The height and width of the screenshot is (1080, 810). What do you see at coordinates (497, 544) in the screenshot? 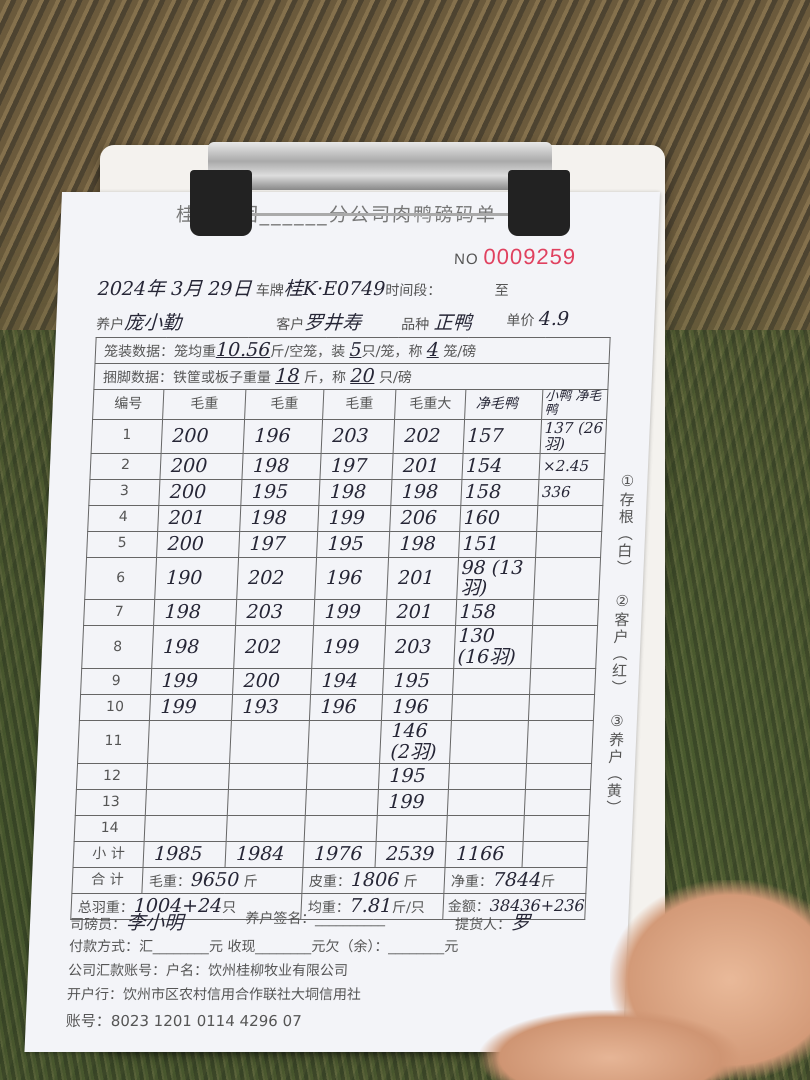
I see `weight-cell: 151` at bounding box center [497, 544].